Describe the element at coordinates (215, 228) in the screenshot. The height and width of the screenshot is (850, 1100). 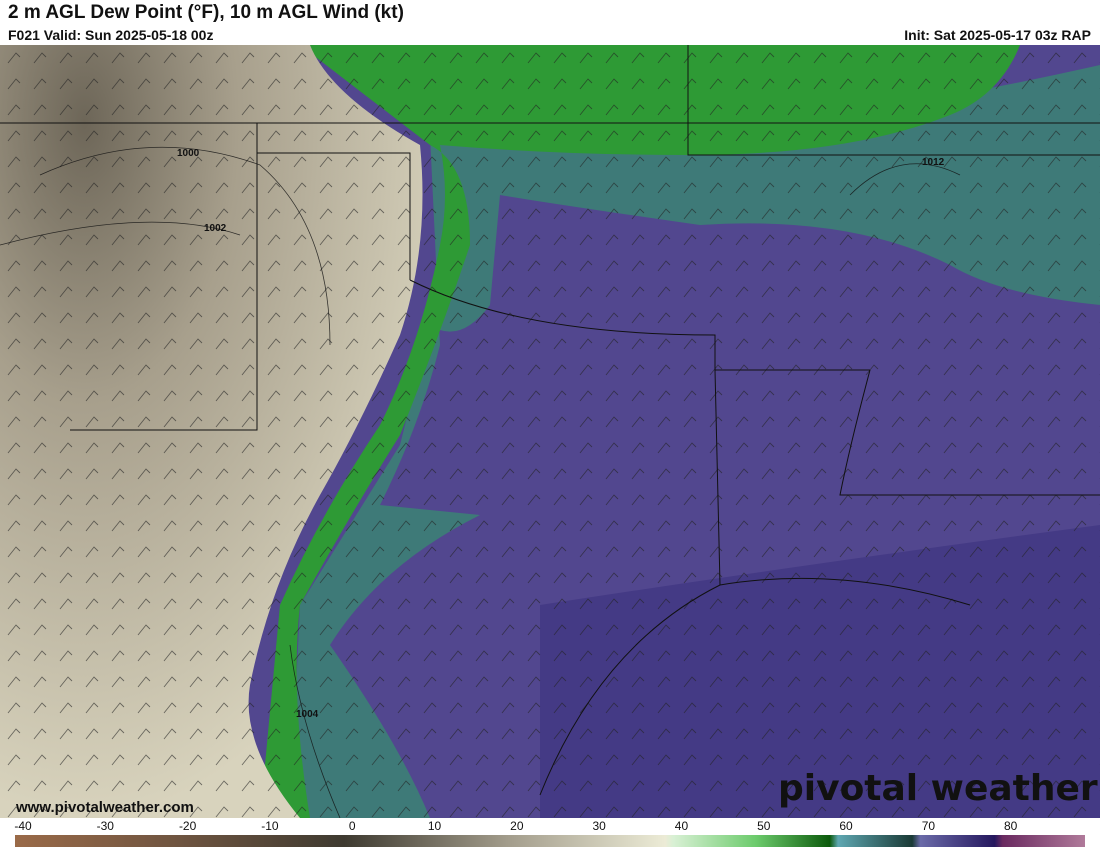
I see `isobar-label: 1002` at that location.